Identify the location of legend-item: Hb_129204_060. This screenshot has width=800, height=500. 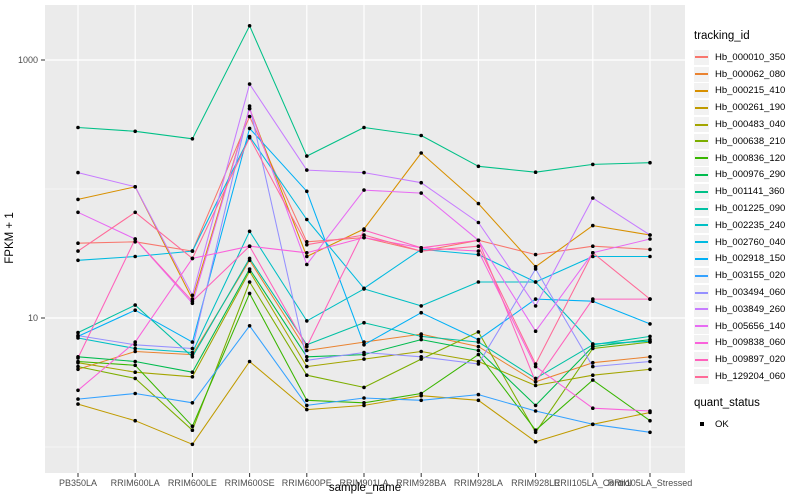
(746, 376).